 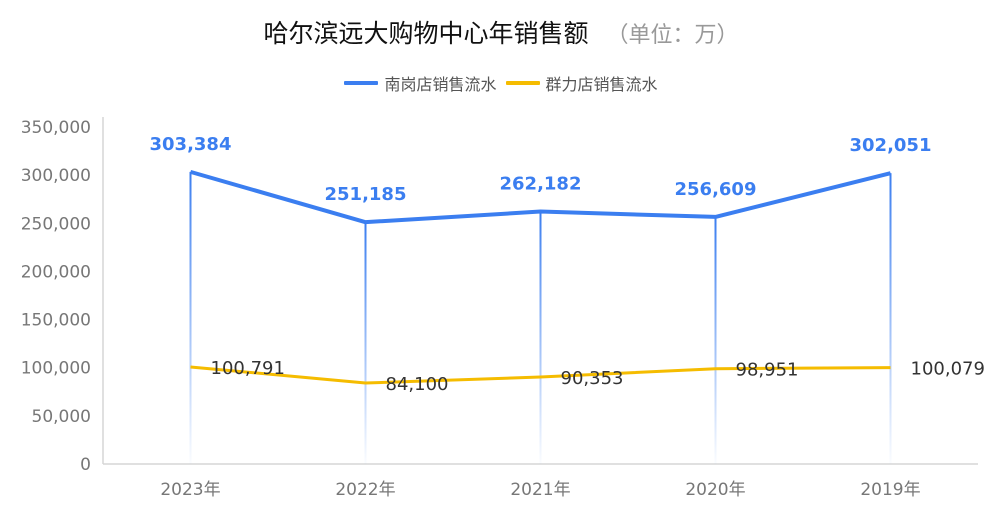 What do you see at coordinates (426, 33) in the screenshot?
I see `chart-title: 哈尔滨远大购物中心年销售额` at bounding box center [426, 33].